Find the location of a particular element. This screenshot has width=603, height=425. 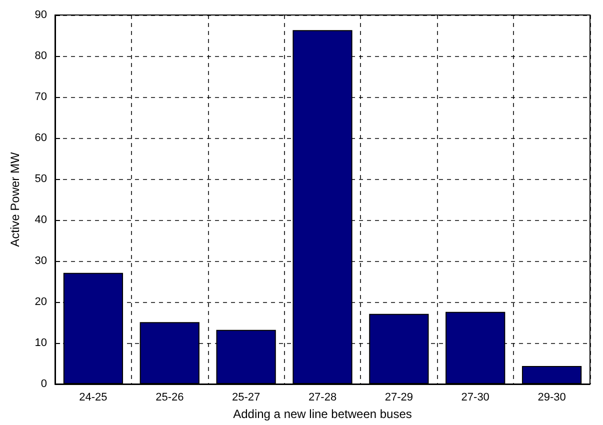

y-tick-label: 30 is located at coordinates (40, 261).